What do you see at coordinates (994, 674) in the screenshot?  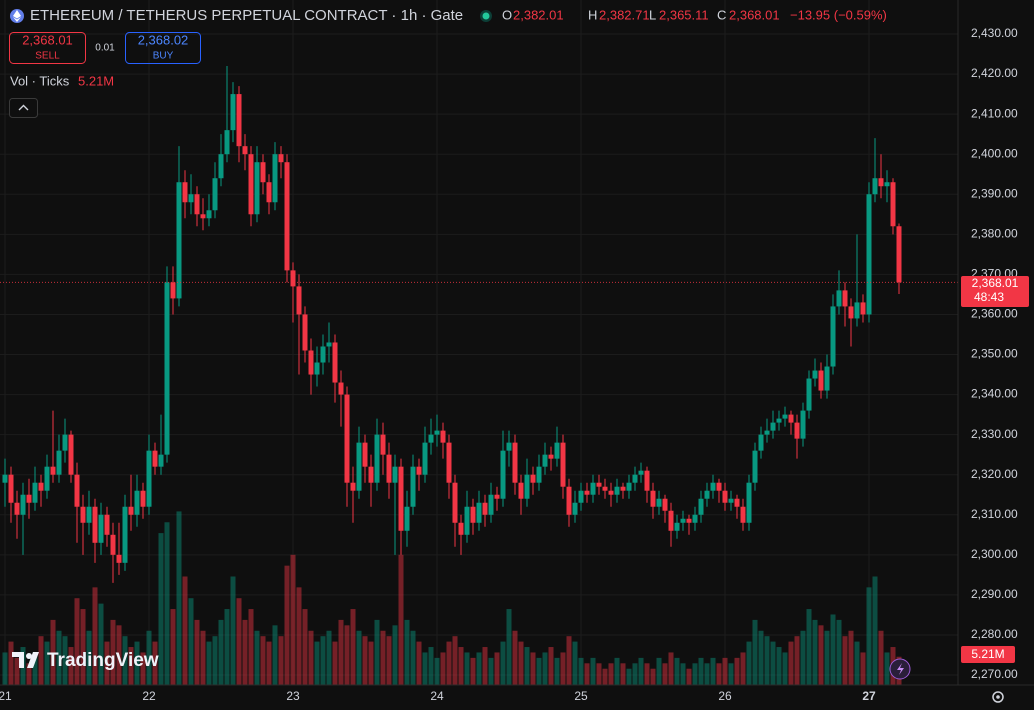 I see `y-tick-label: 2,270.00` at bounding box center [994, 674].